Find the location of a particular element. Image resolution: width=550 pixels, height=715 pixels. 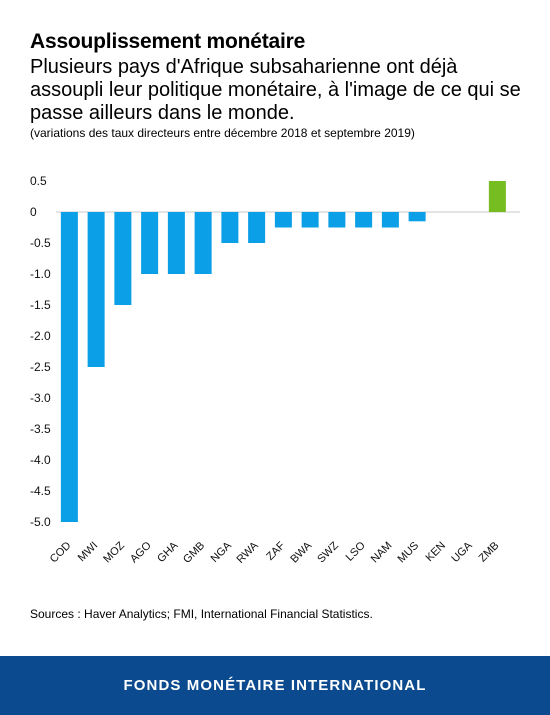

y-tick-label: 0.5 is located at coordinates (38, 181).